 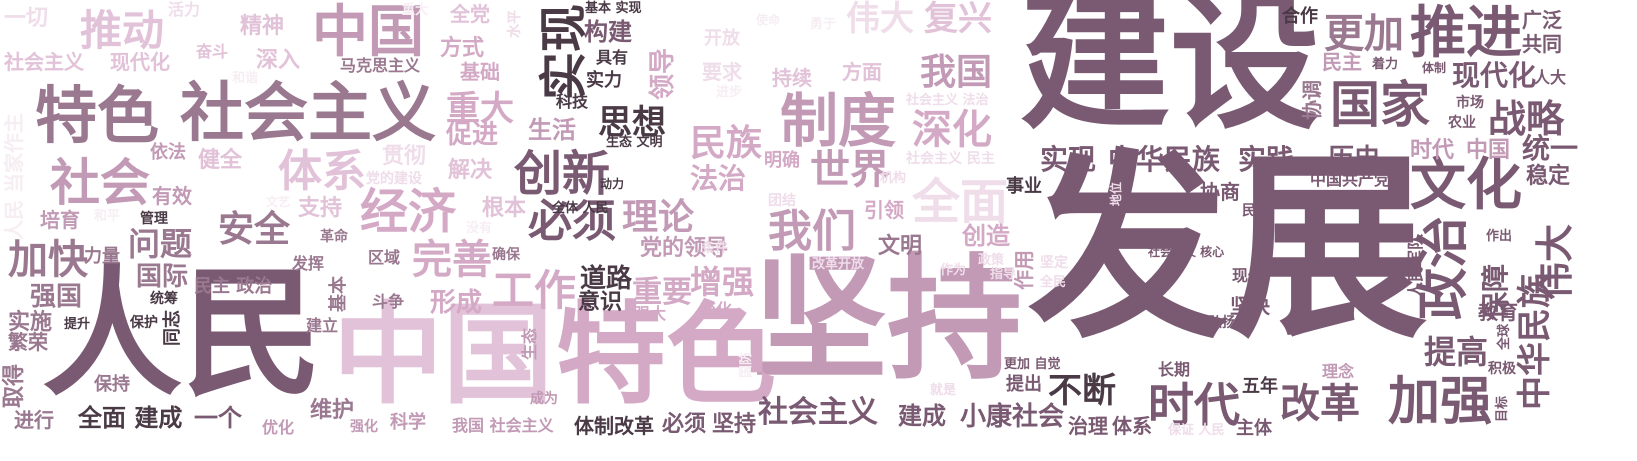 What do you see at coordinates (172, 196) in the screenshot?
I see `word-youxiao: 有效` at bounding box center [172, 196].